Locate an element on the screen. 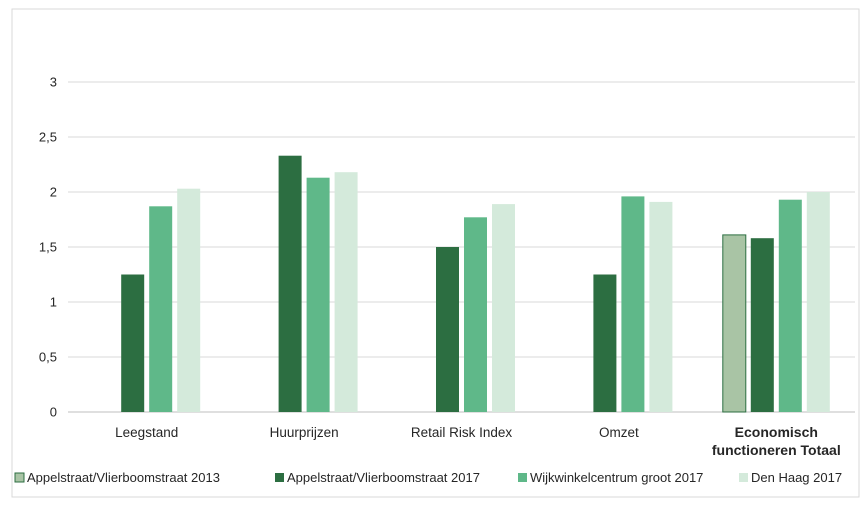  x-category-label: Retail Risk Index is located at coordinates (462, 432).